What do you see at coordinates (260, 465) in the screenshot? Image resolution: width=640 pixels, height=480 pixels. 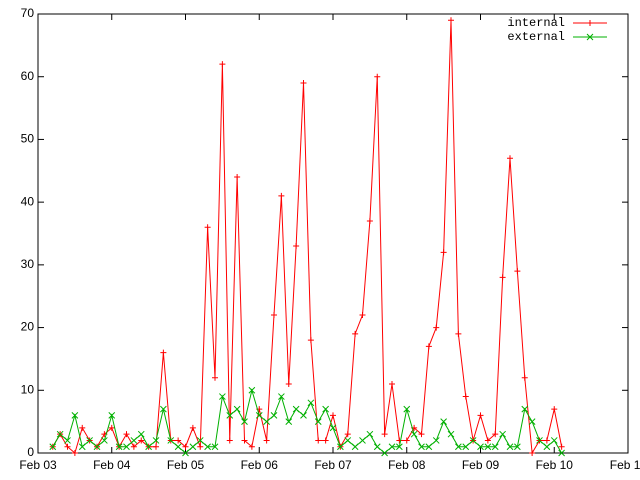 I see `x-tick-label: Feb 06` at bounding box center [260, 465].